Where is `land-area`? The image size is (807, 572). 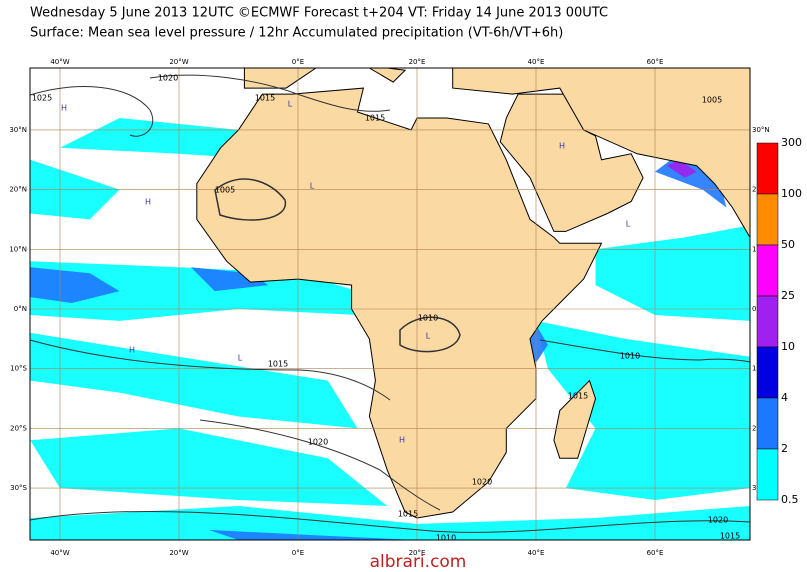 land-area is located at coordinates (575, 419).